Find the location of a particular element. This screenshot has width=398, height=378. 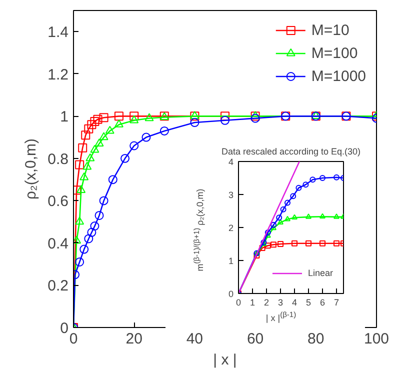

x-tick-label: 3 is located at coordinates (281, 303).